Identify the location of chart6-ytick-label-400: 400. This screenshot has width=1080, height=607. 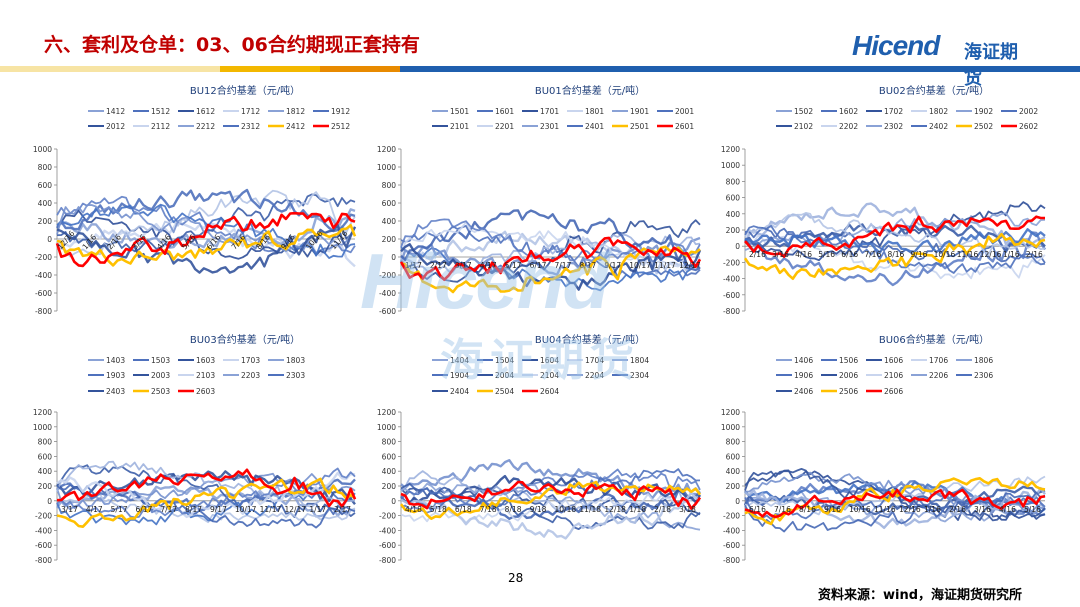
(733, 471).